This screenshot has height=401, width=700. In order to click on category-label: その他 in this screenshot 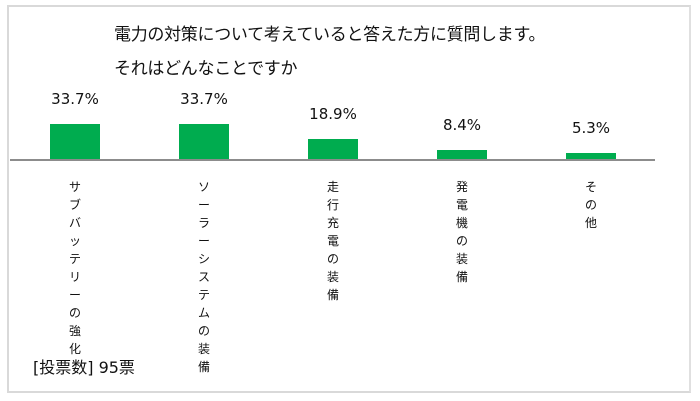, I will do `click(590, 205)`.